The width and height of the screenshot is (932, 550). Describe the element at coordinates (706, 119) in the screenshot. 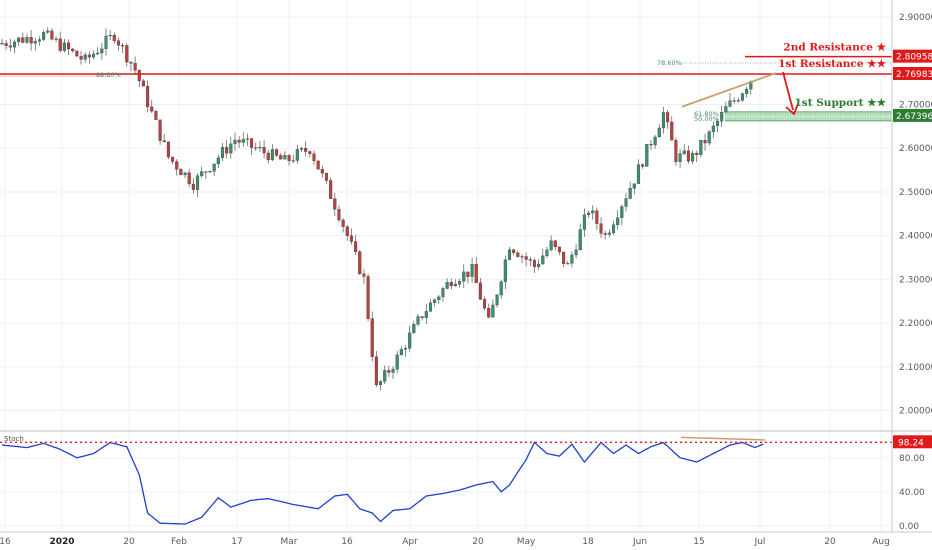

I see `fib-label: 50.00%` at that location.